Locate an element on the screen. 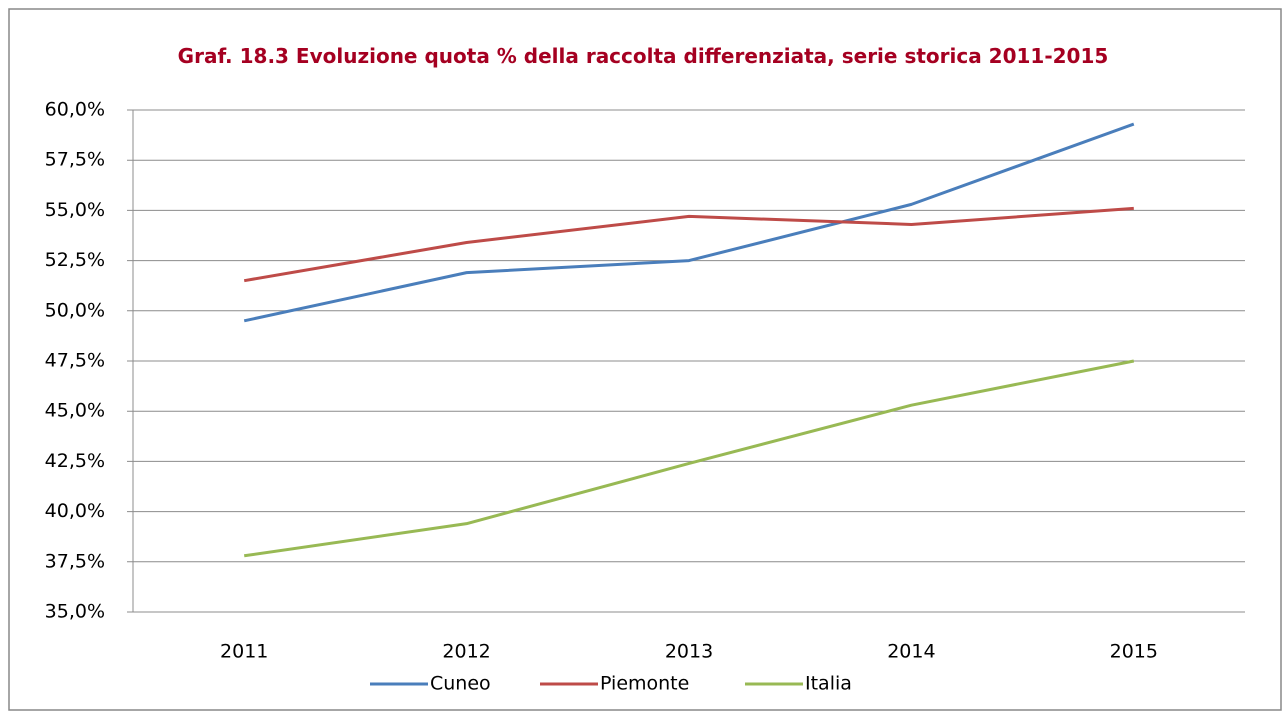 Image resolution: width=1282 pixels, height=711 pixels. legend-label: Italia is located at coordinates (828, 684).